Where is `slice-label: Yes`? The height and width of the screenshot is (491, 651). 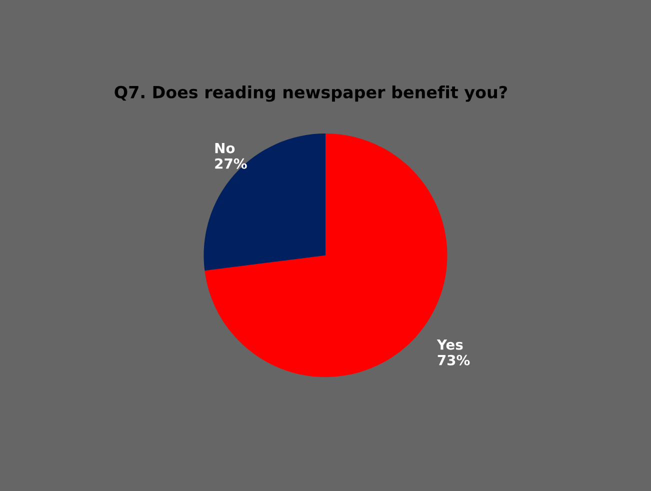
slice-label: Yes is located at coordinates (449, 344).